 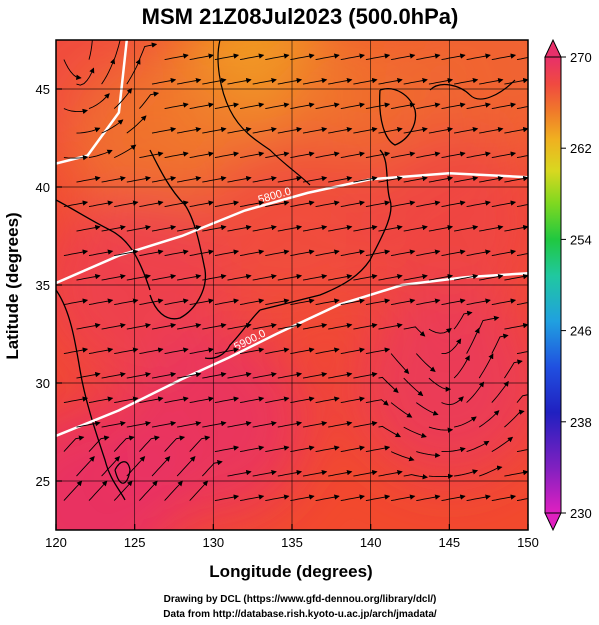 What do you see at coordinates (581, 148) in the screenshot?
I see `colorbar-tick-label-1: 262` at bounding box center [581, 148].